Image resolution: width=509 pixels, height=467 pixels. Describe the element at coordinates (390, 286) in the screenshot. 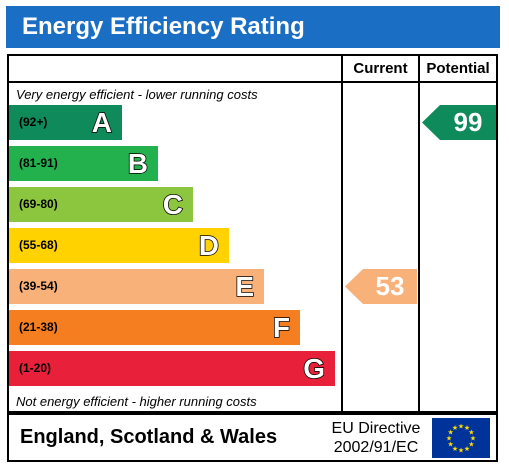

I see `current-rating-value: 53` at that location.